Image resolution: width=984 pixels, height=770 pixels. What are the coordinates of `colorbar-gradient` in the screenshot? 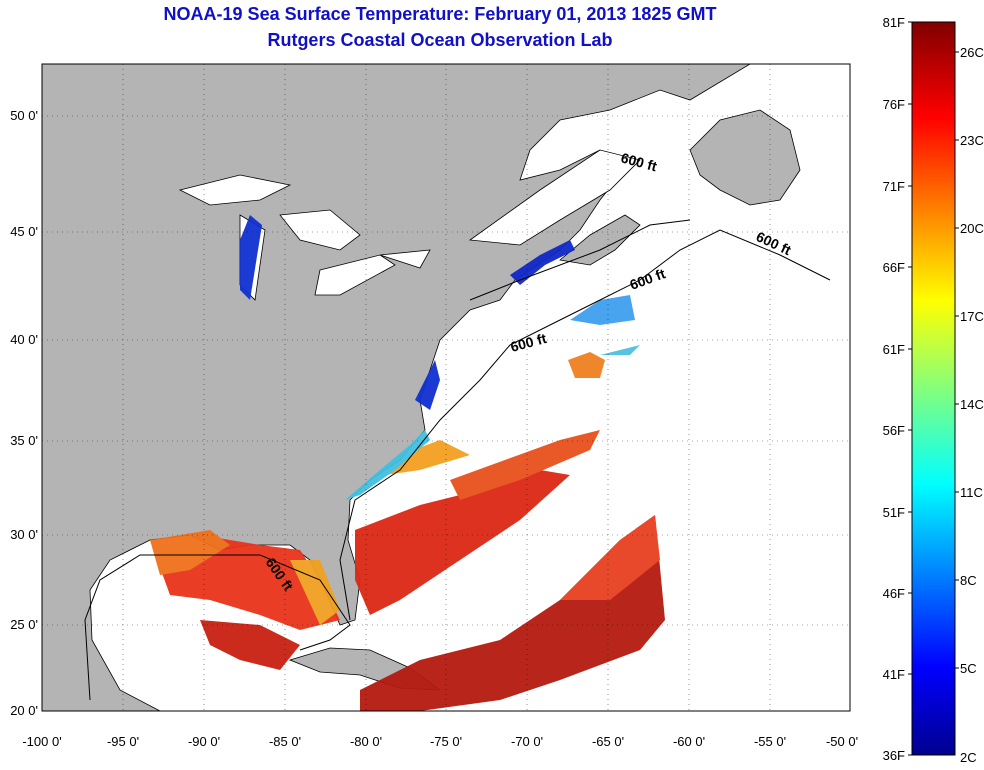 It's located at (933, 388).